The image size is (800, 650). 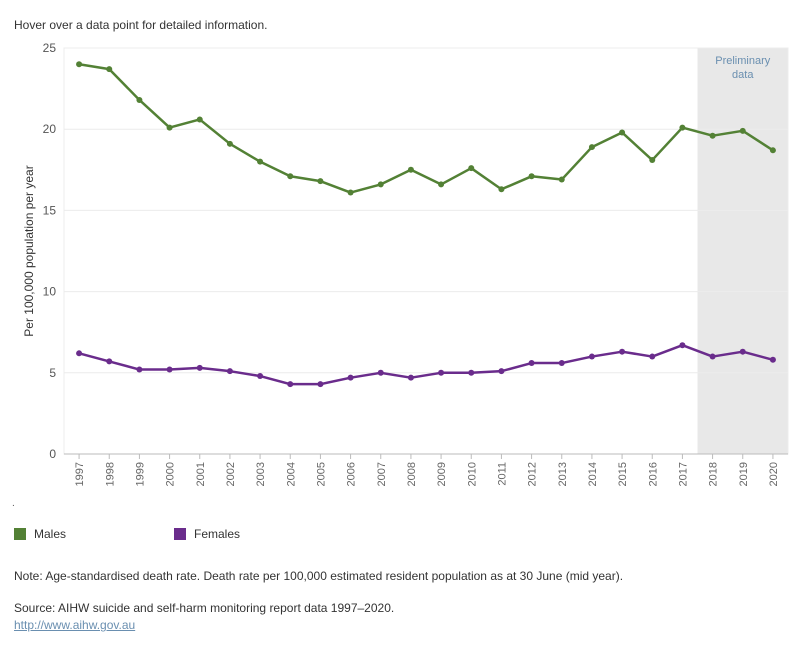 I want to click on x-tick-label: 2019, so click(x=744, y=474).